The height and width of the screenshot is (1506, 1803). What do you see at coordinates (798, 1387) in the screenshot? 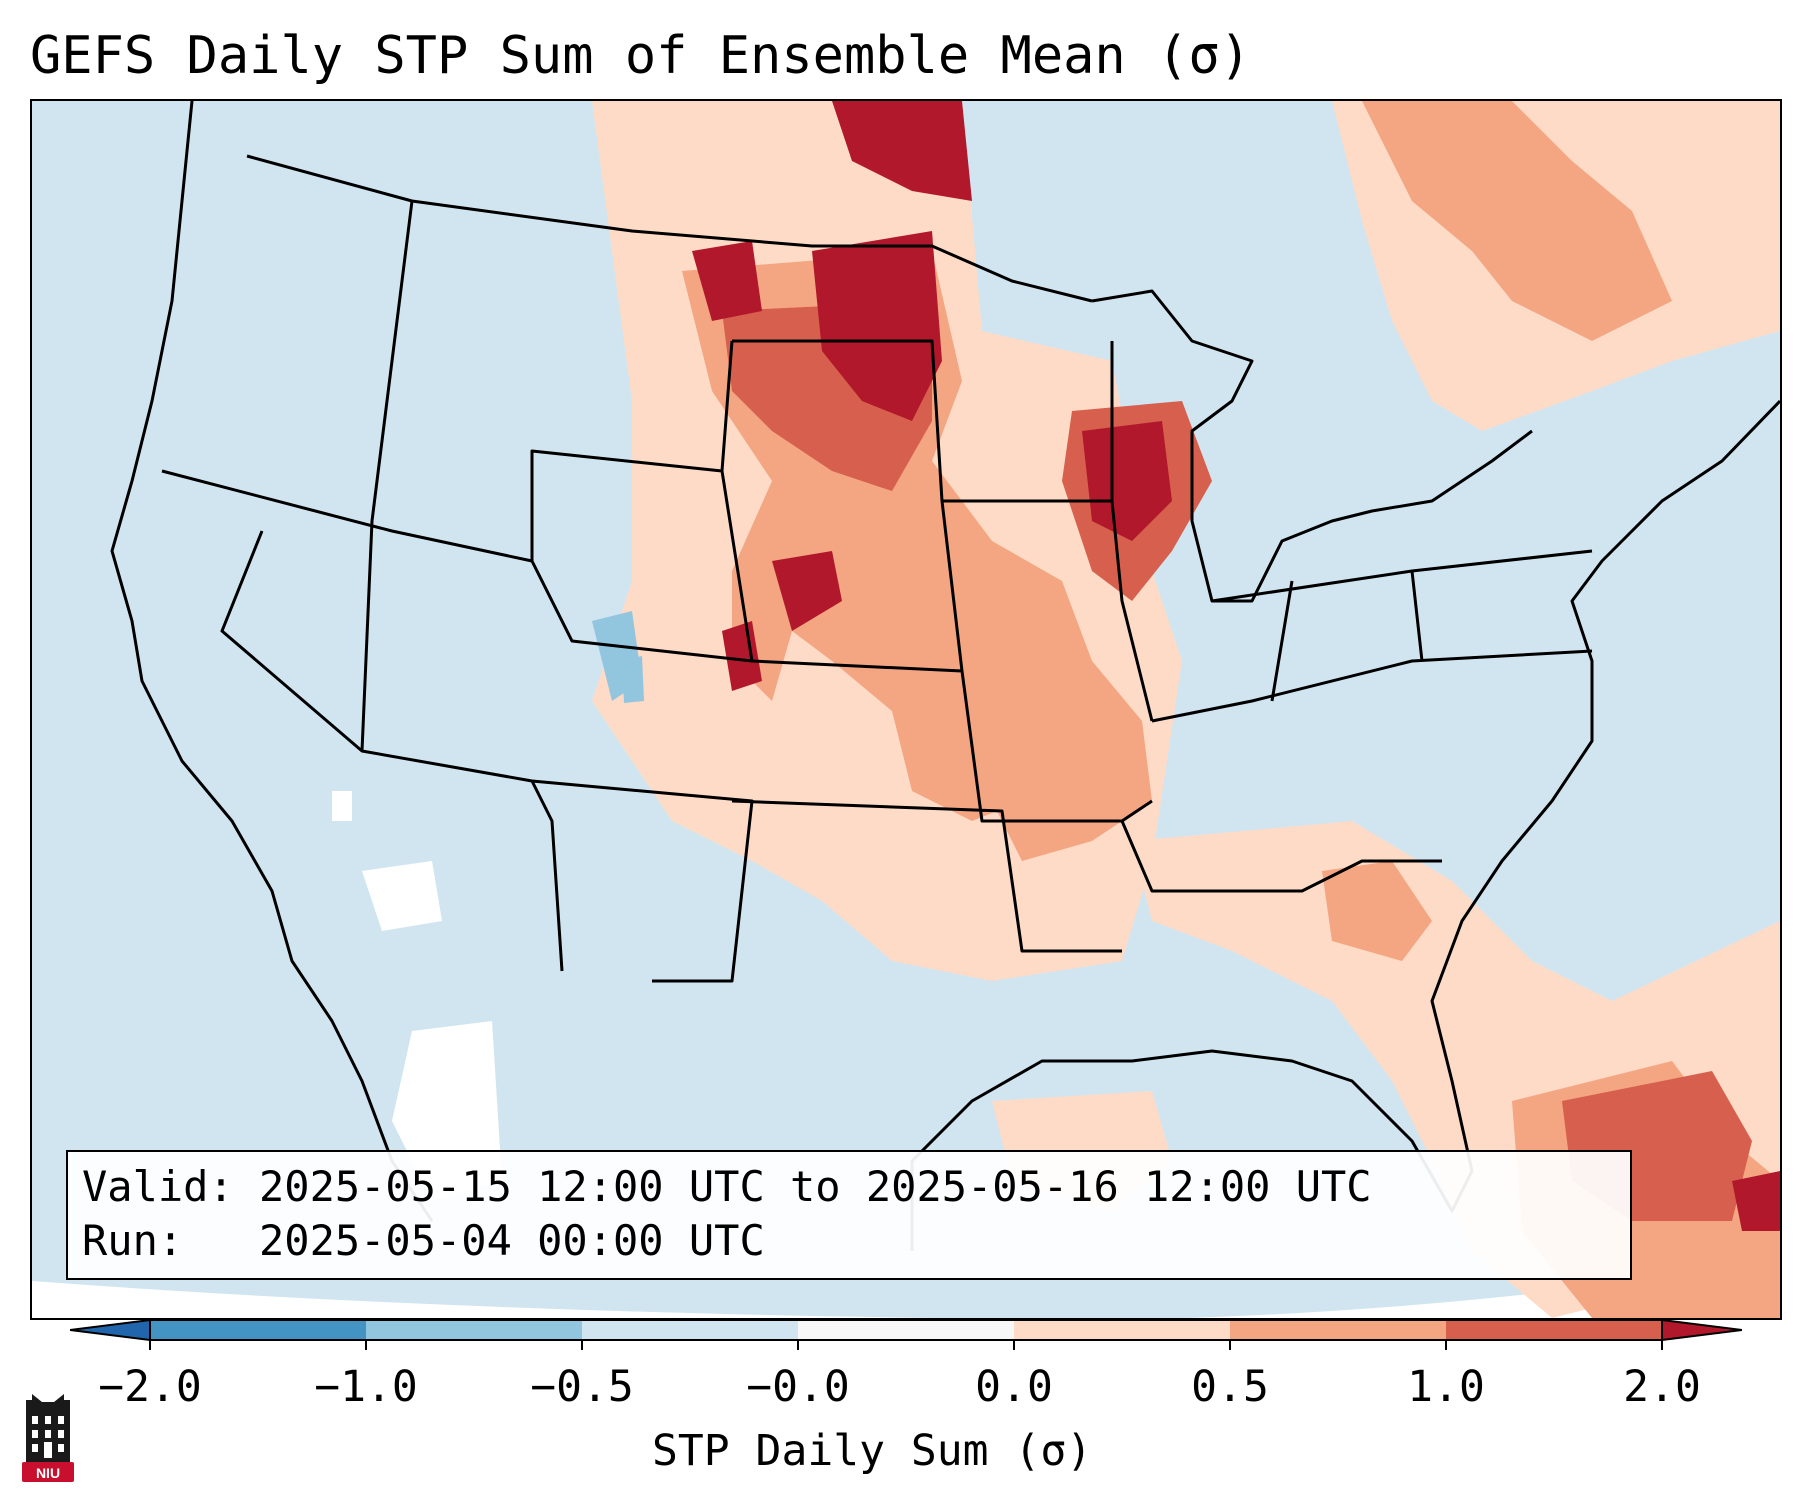
I see `colorbar-tick-label: −0.0` at bounding box center [798, 1387].